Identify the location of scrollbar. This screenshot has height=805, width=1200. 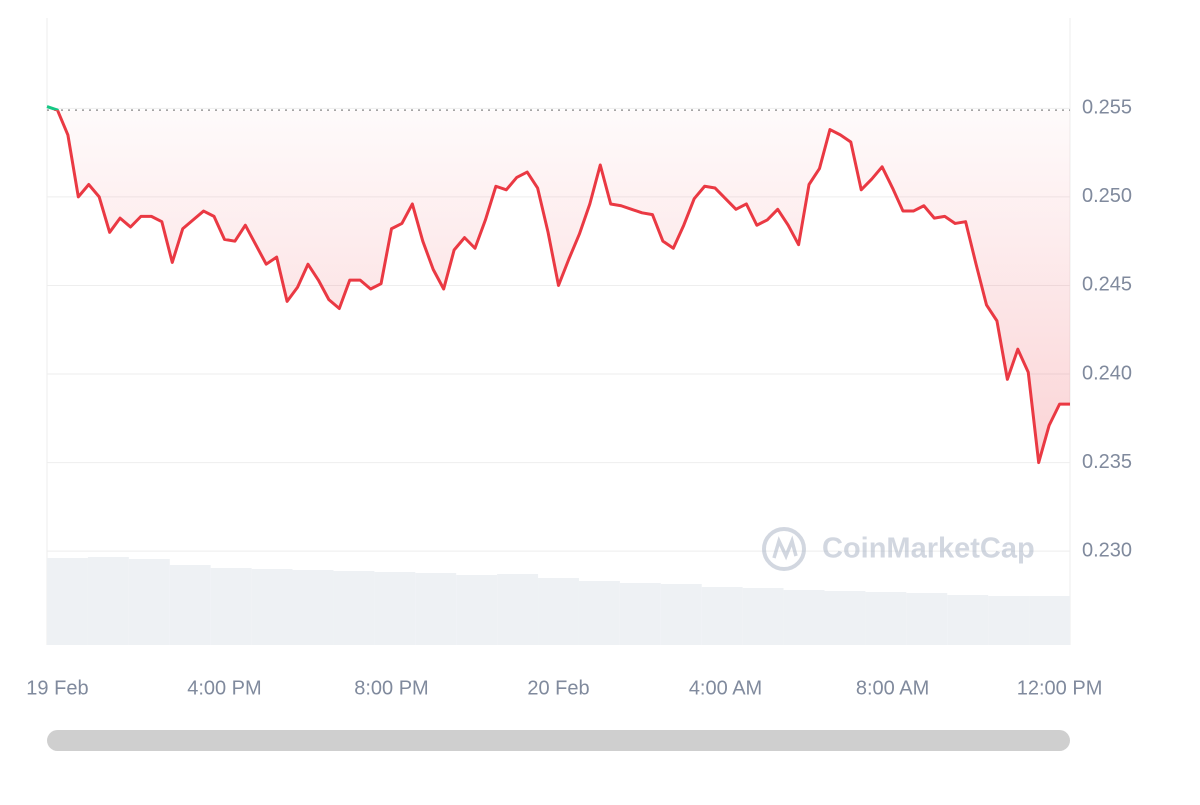
(558, 740).